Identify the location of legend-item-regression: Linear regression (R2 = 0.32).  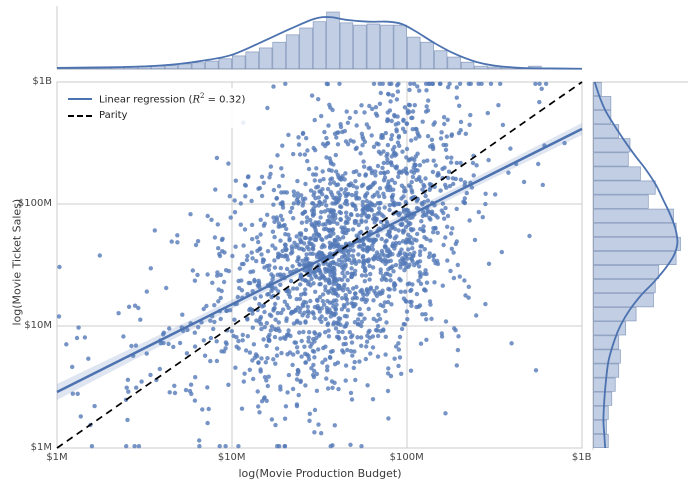
(156, 98).